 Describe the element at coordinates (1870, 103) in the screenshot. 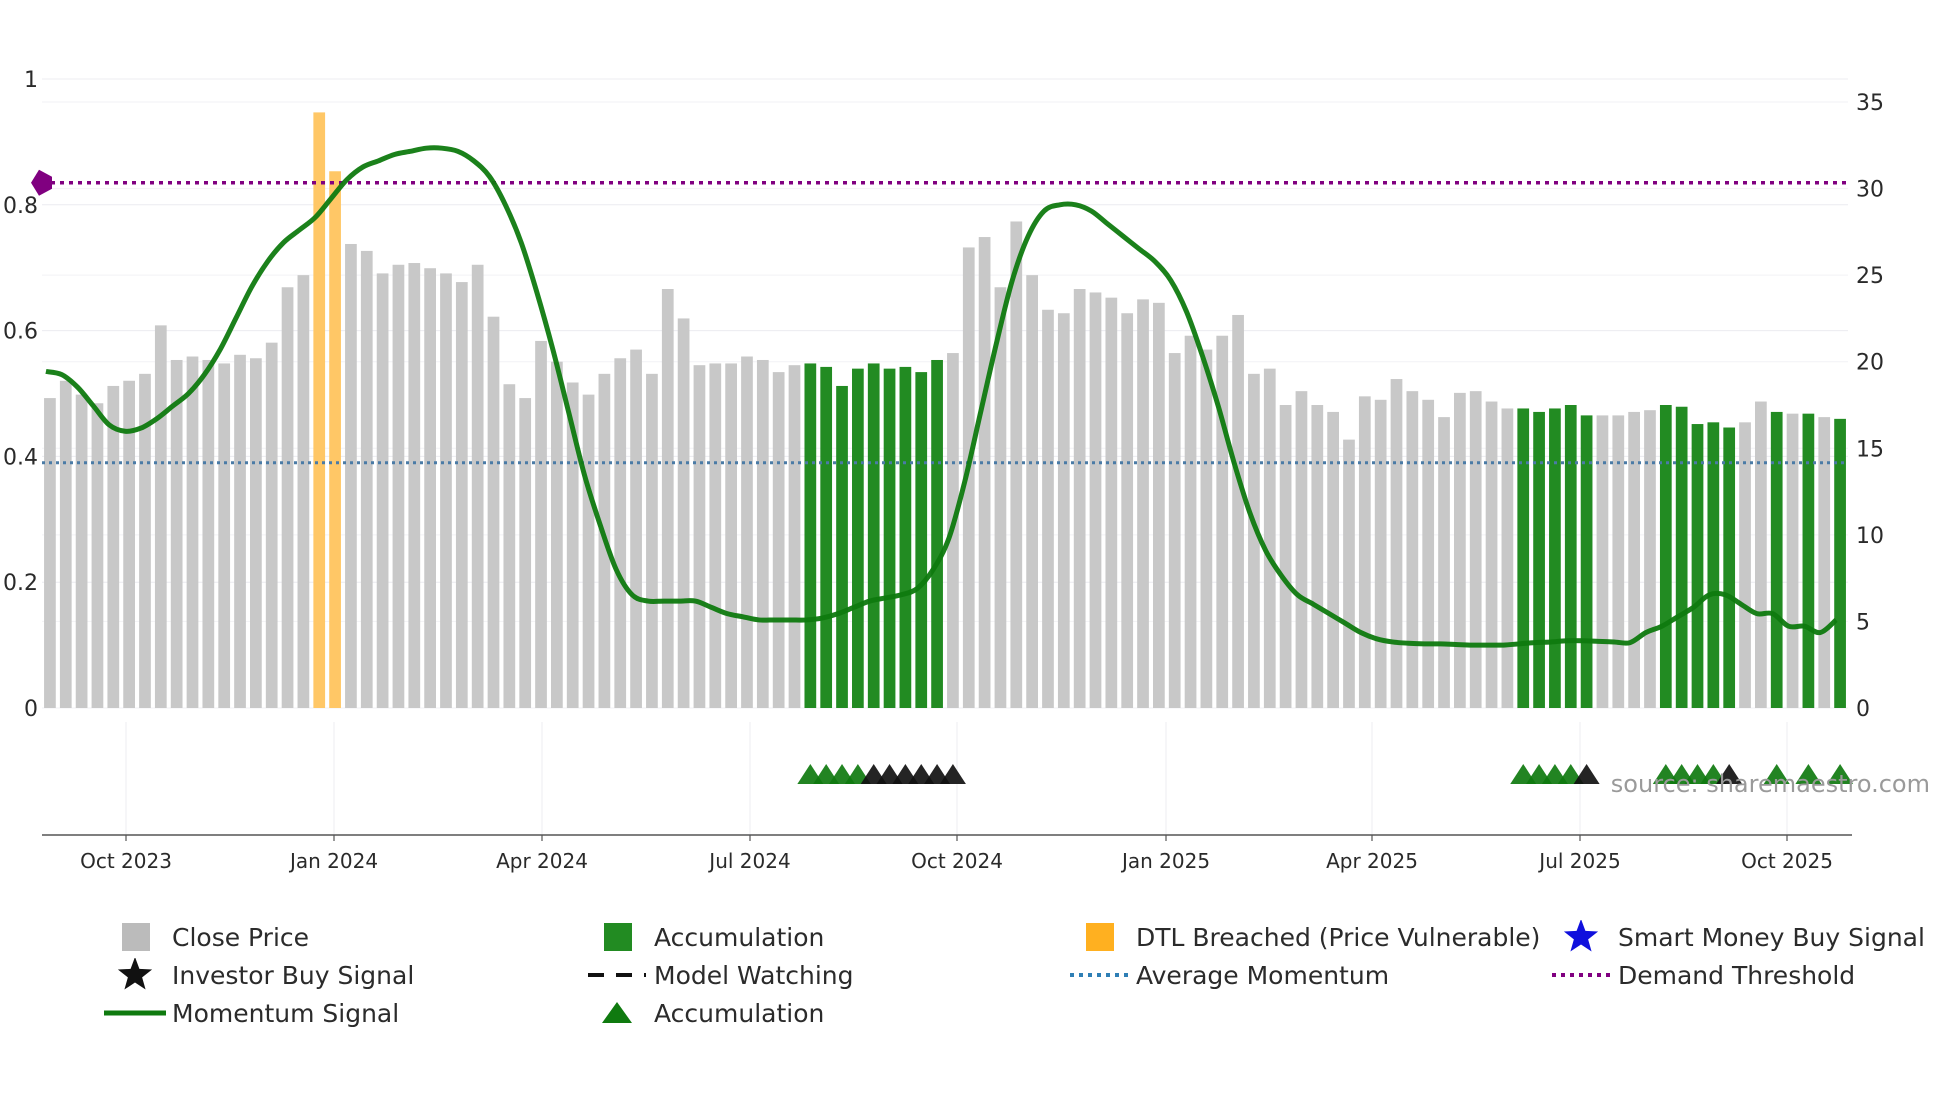

I see `right-tick-label: 35` at that location.